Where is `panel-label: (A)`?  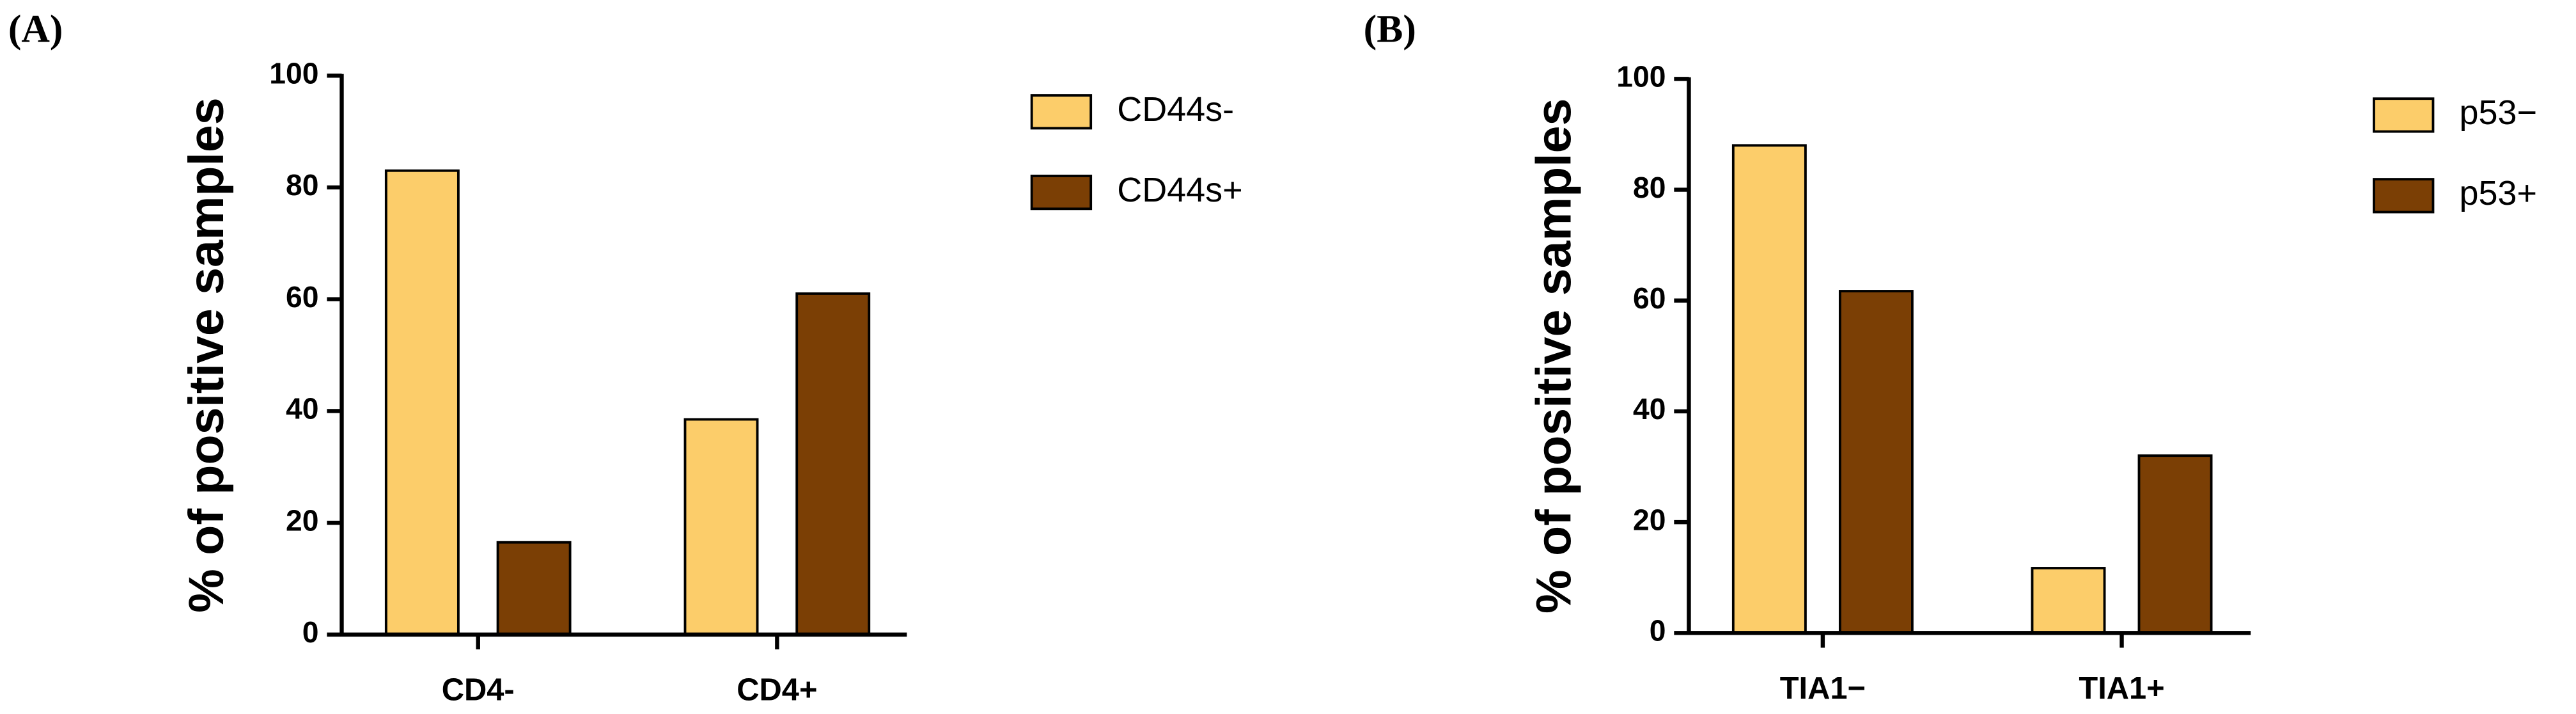 panel-label: (A) is located at coordinates (35, 29).